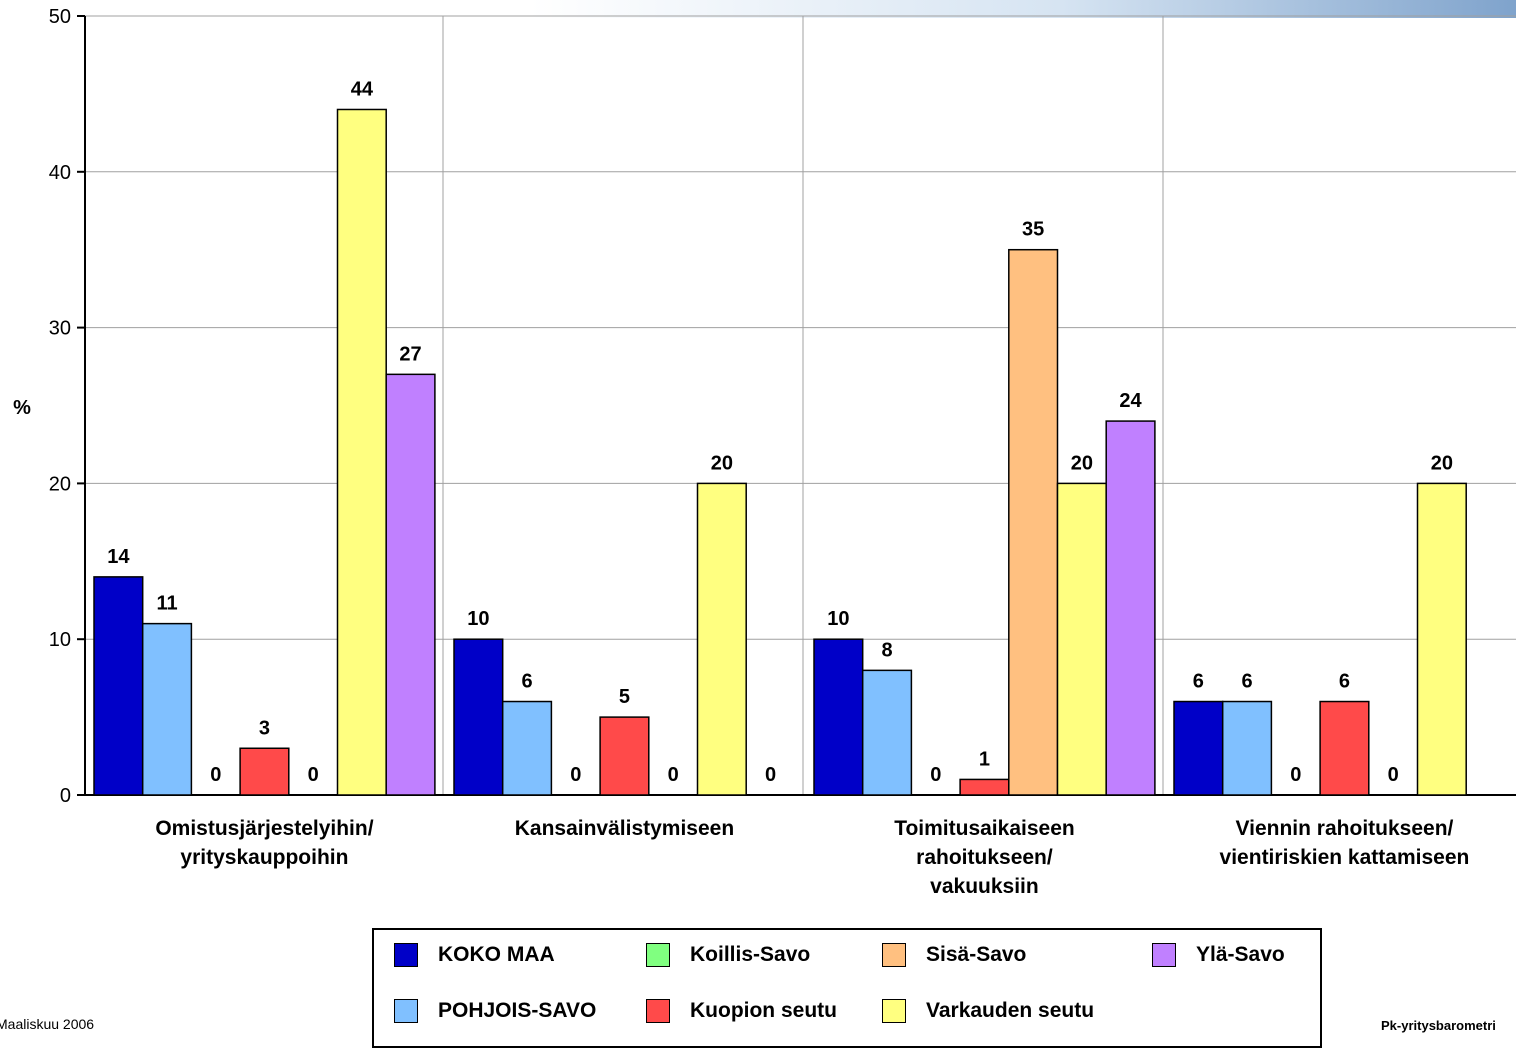 The height and width of the screenshot is (1048, 1516). Describe the element at coordinates (60, 329) in the screenshot. I see `y-tick-label: 30` at that location.